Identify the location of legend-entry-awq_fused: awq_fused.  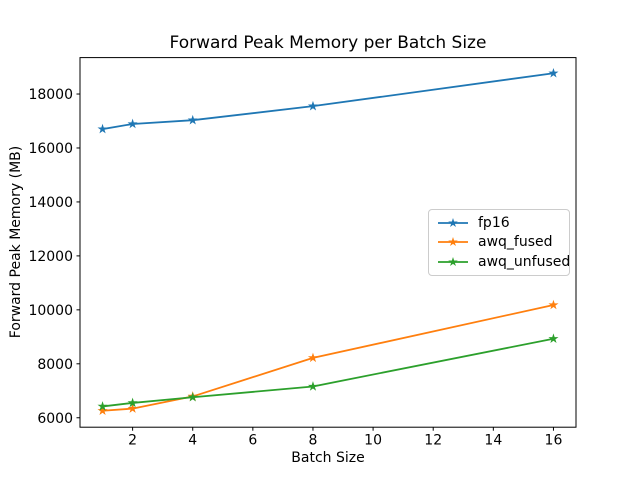
(500, 242).